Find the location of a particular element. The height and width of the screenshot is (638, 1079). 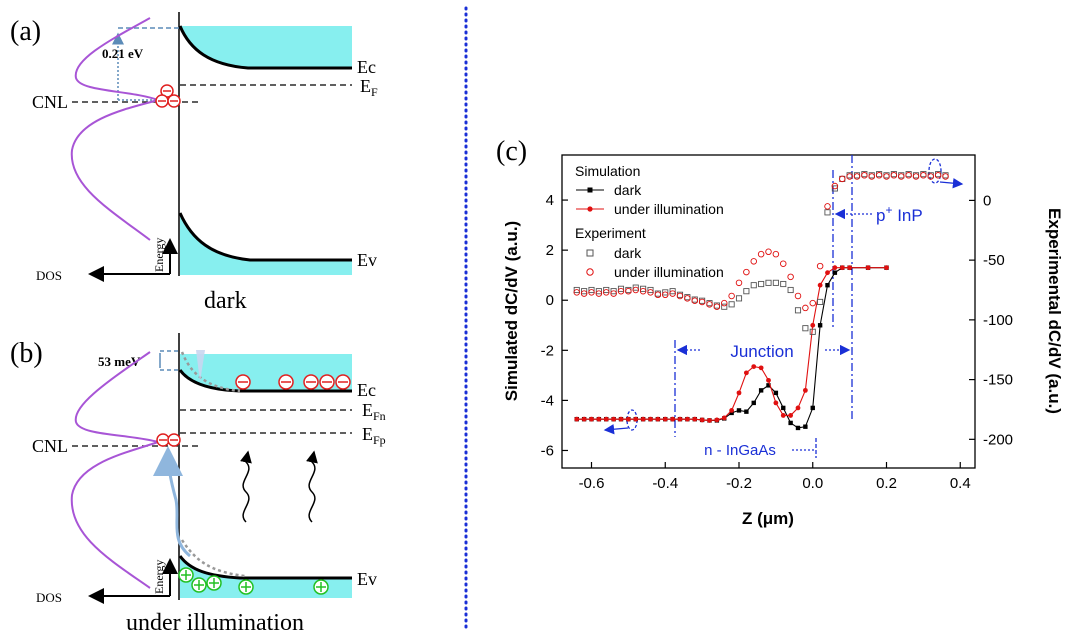

y-axis-label: Simulated dC/dV (a.u.) is located at coordinates (511, 311).